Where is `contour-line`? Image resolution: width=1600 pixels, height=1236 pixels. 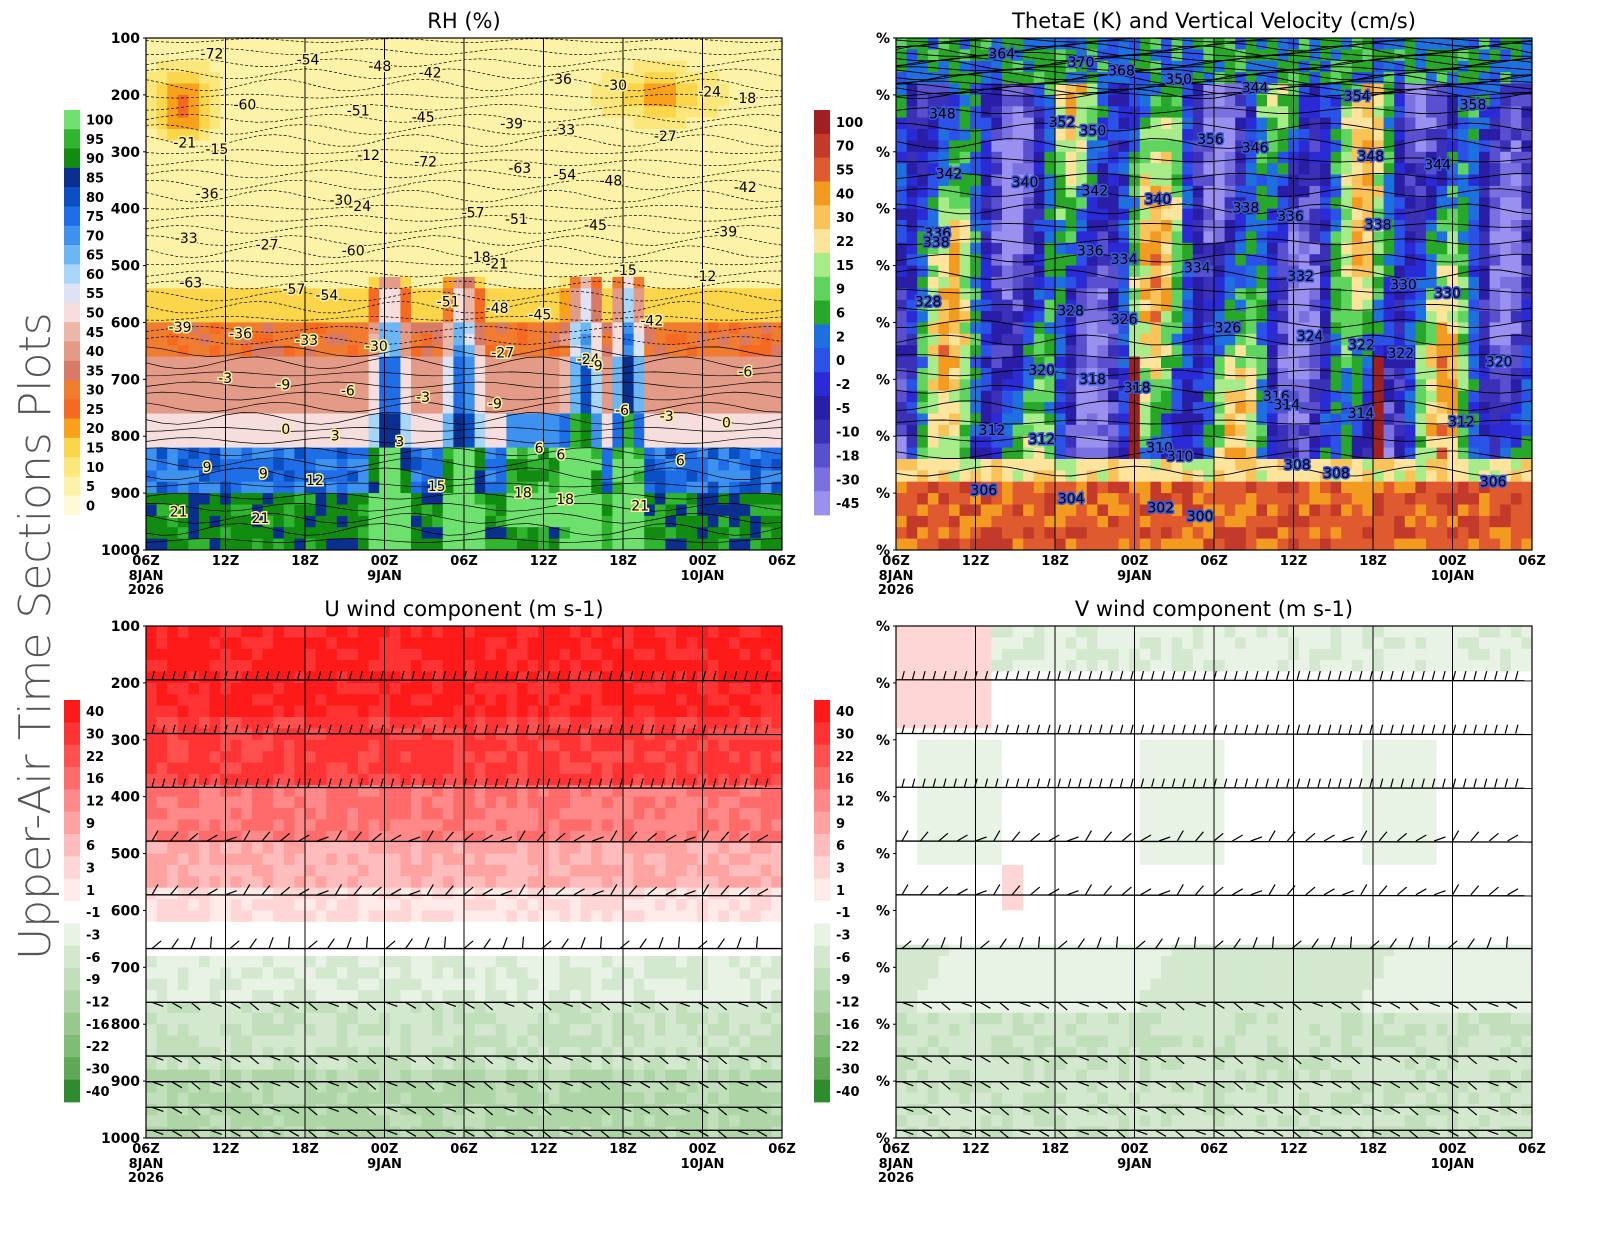 contour-line is located at coordinates (464, 263).